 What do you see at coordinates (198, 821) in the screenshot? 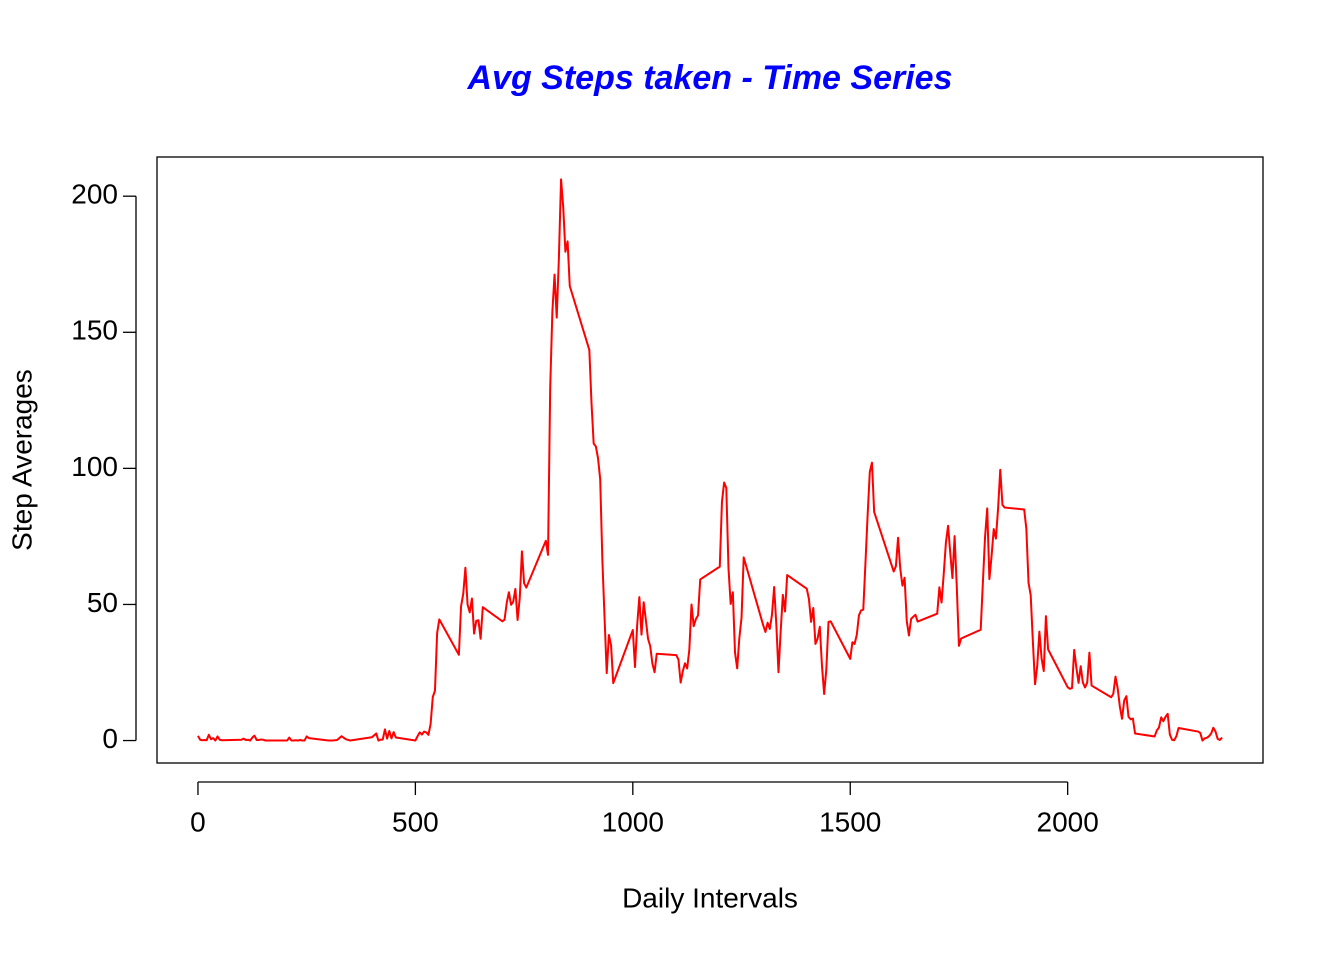
I see `x-tick-label: 0` at bounding box center [198, 821].